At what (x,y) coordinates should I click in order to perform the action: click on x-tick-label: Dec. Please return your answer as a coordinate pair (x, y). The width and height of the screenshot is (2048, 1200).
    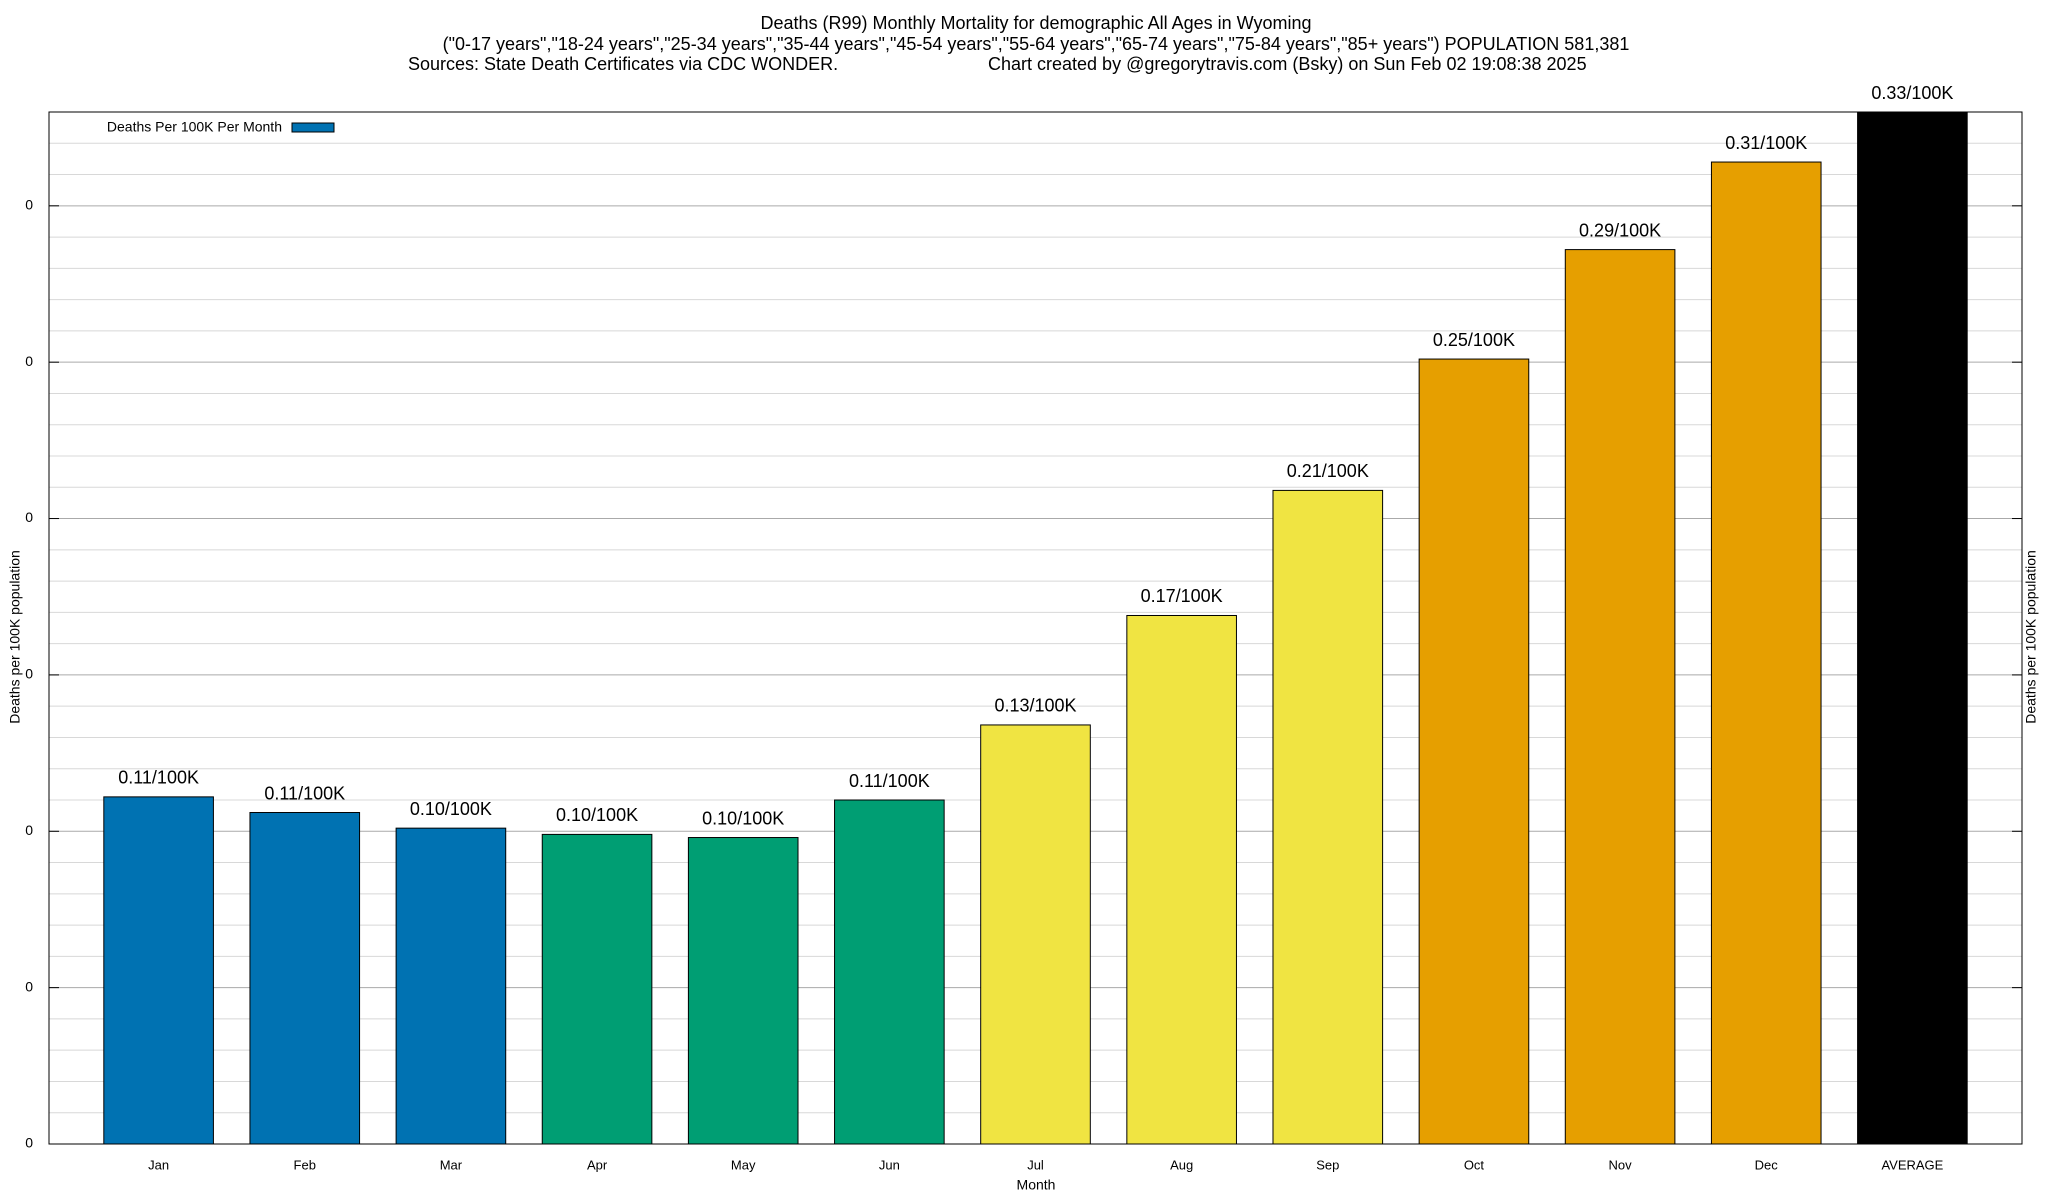
    Looking at the image, I should click on (1767, 1164).